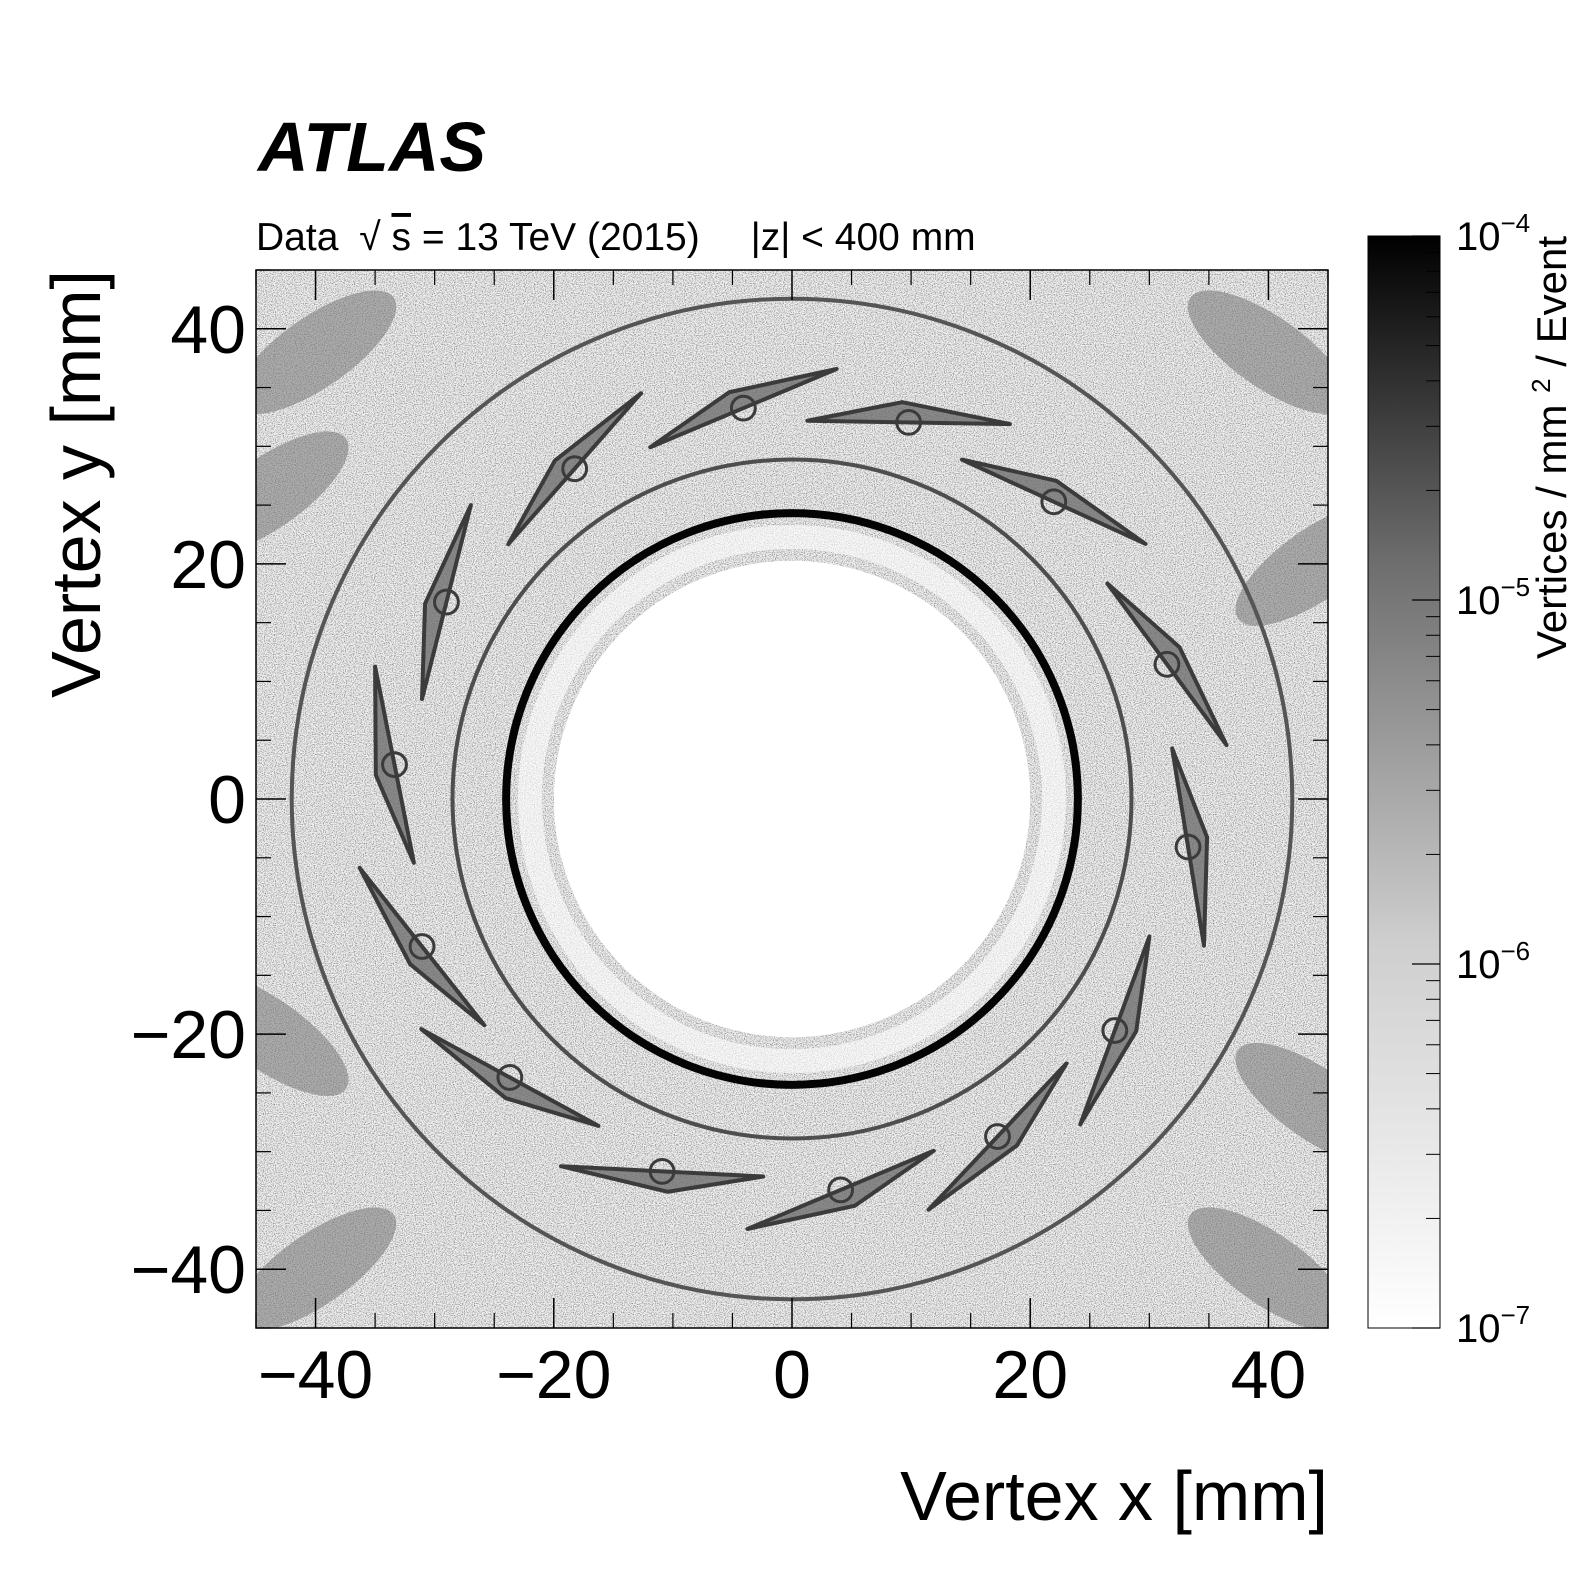 This screenshot has width=1596, height=1572. What do you see at coordinates (76, 484) in the screenshot?
I see `y-axis-label: Vertex y [mm]` at bounding box center [76, 484].